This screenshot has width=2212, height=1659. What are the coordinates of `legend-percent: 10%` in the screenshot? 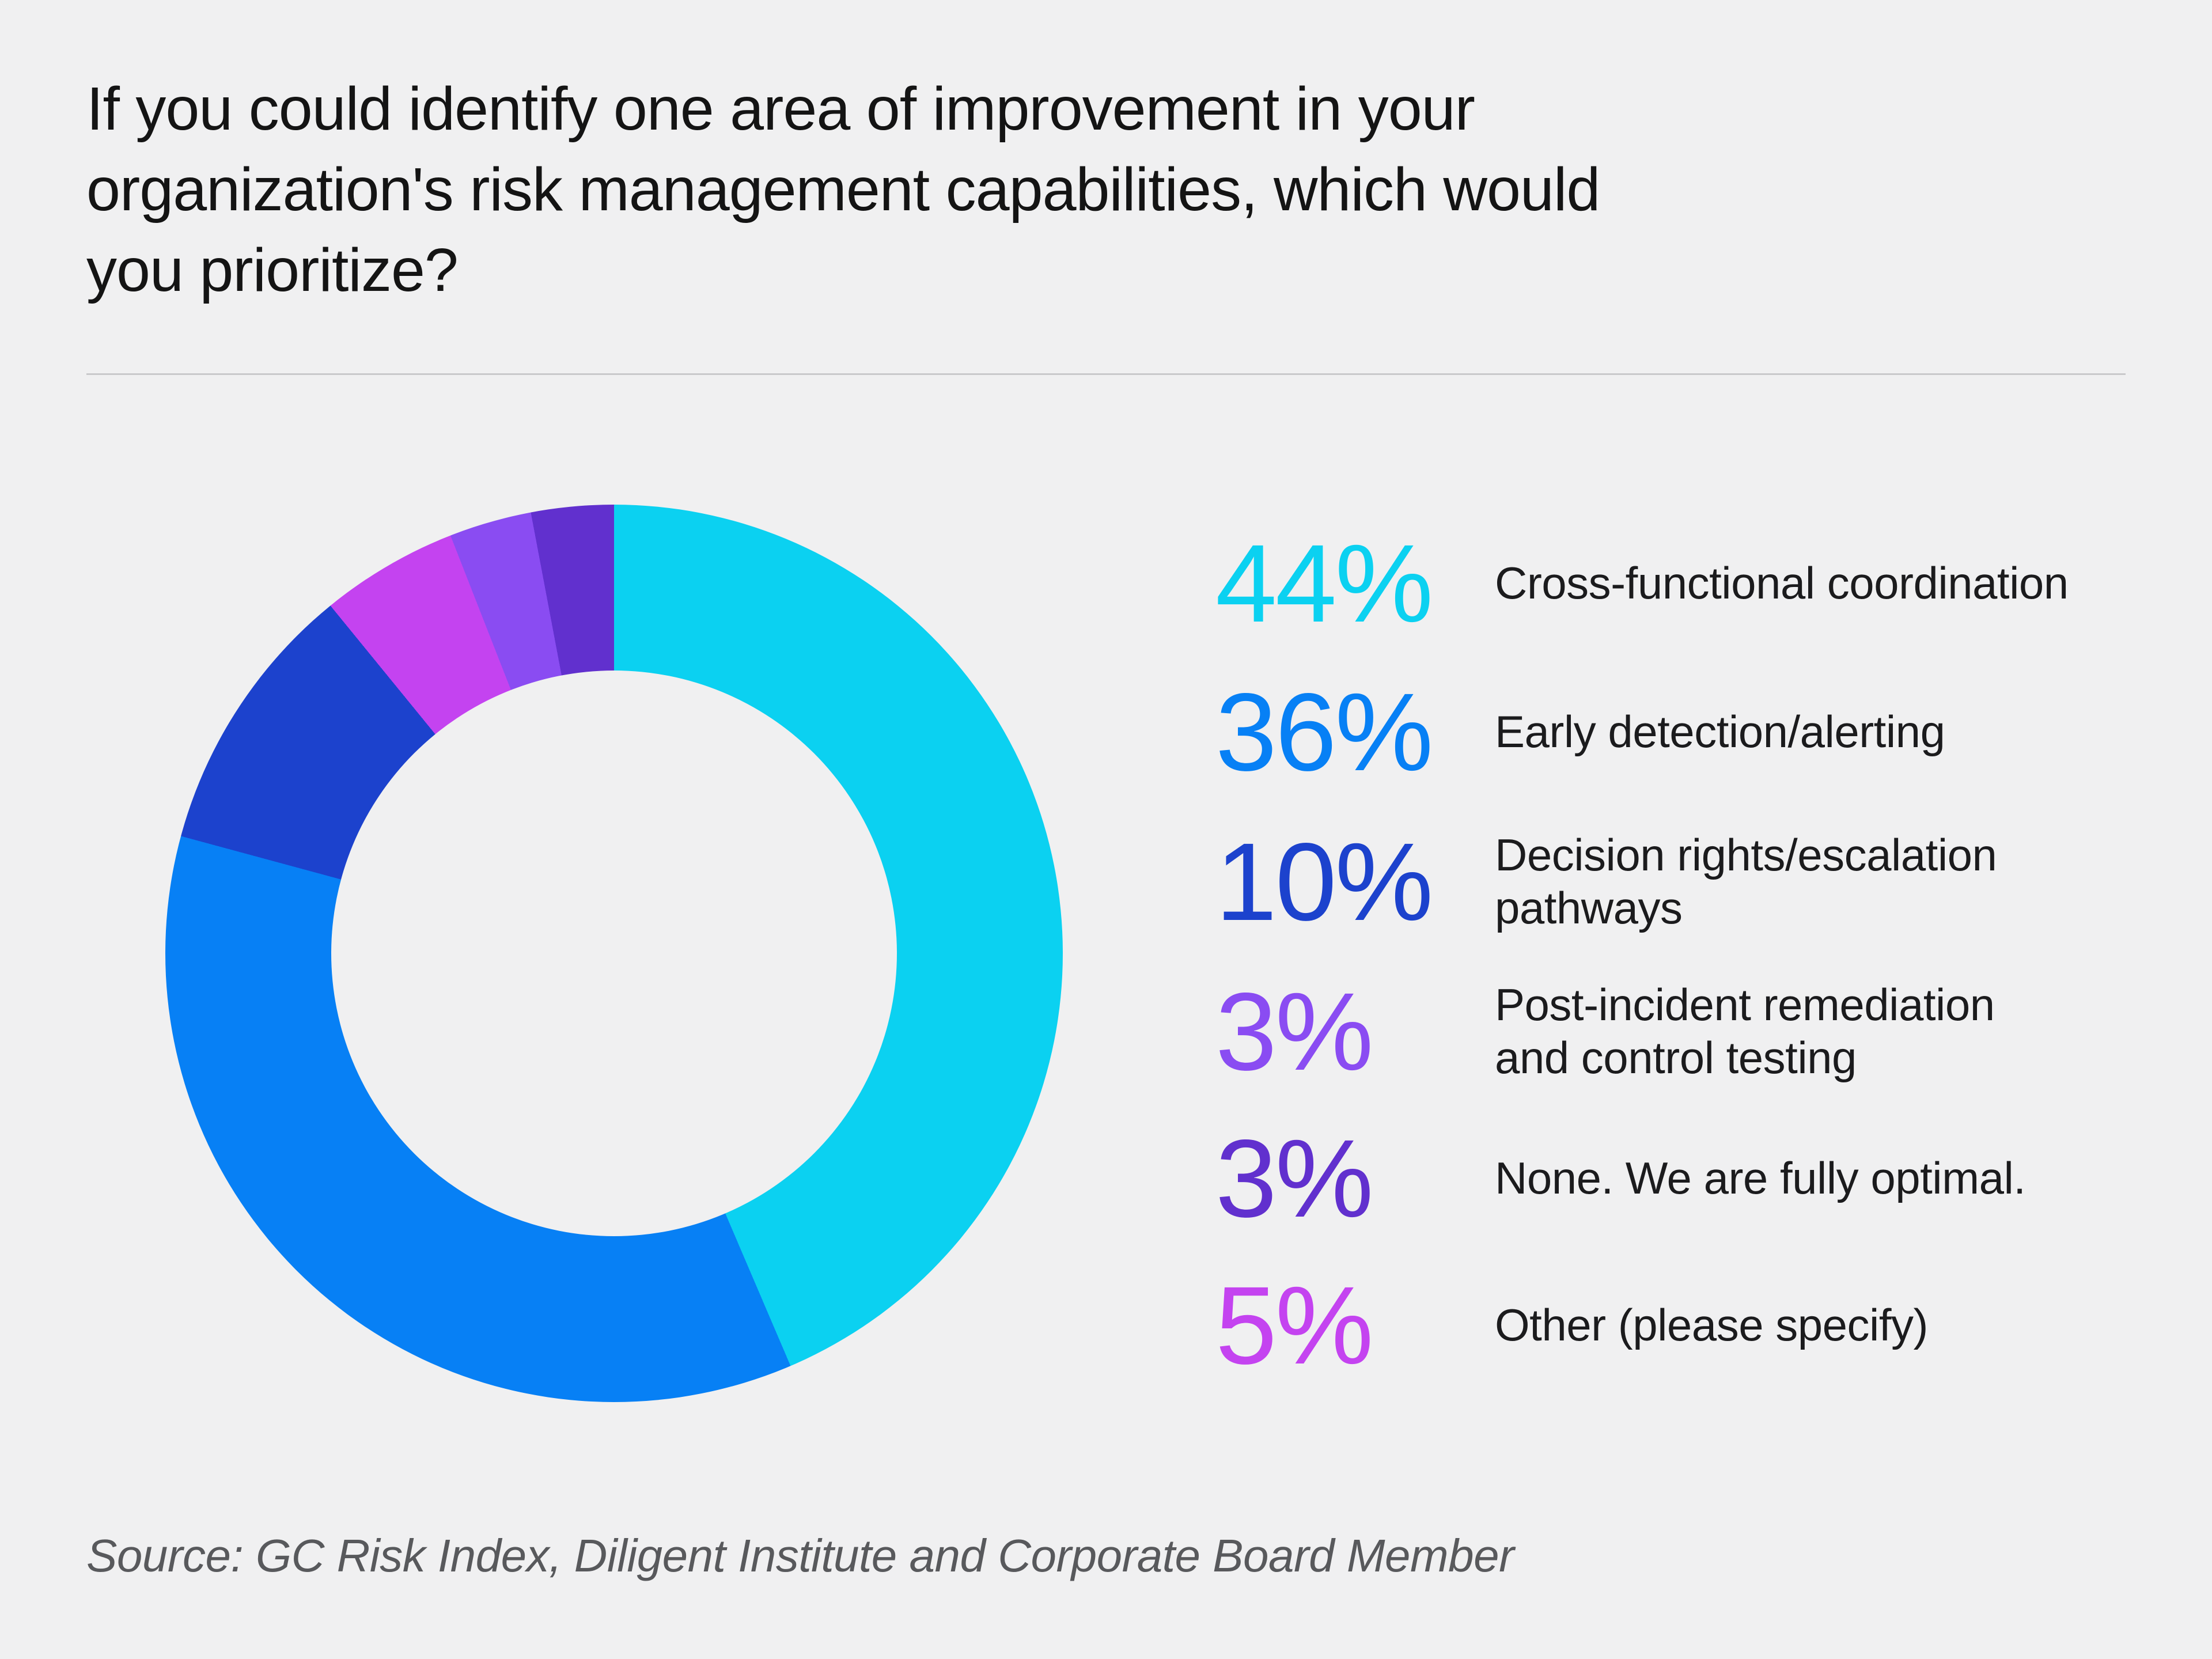 It's located at (1324, 881).